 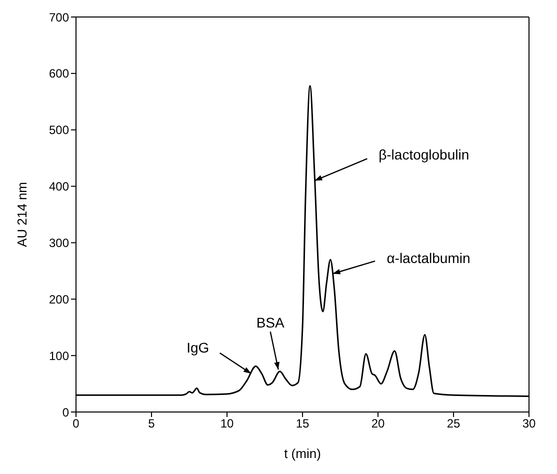 What do you see at coordinates (529, 423) in the screenshot?
I see `x-tick-label: 30` at bounding box center [529, 423].